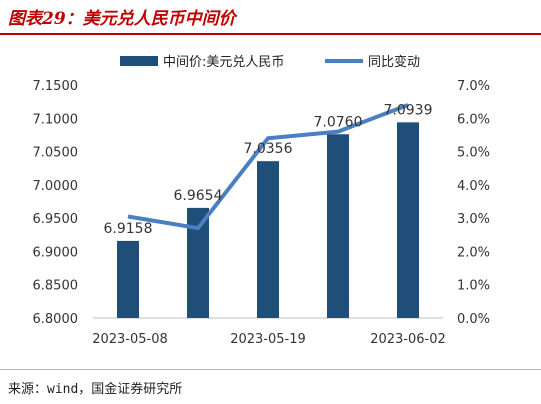 This screenshot has height=404, width=541. I want to click on footer-divider, so click(270, 369).